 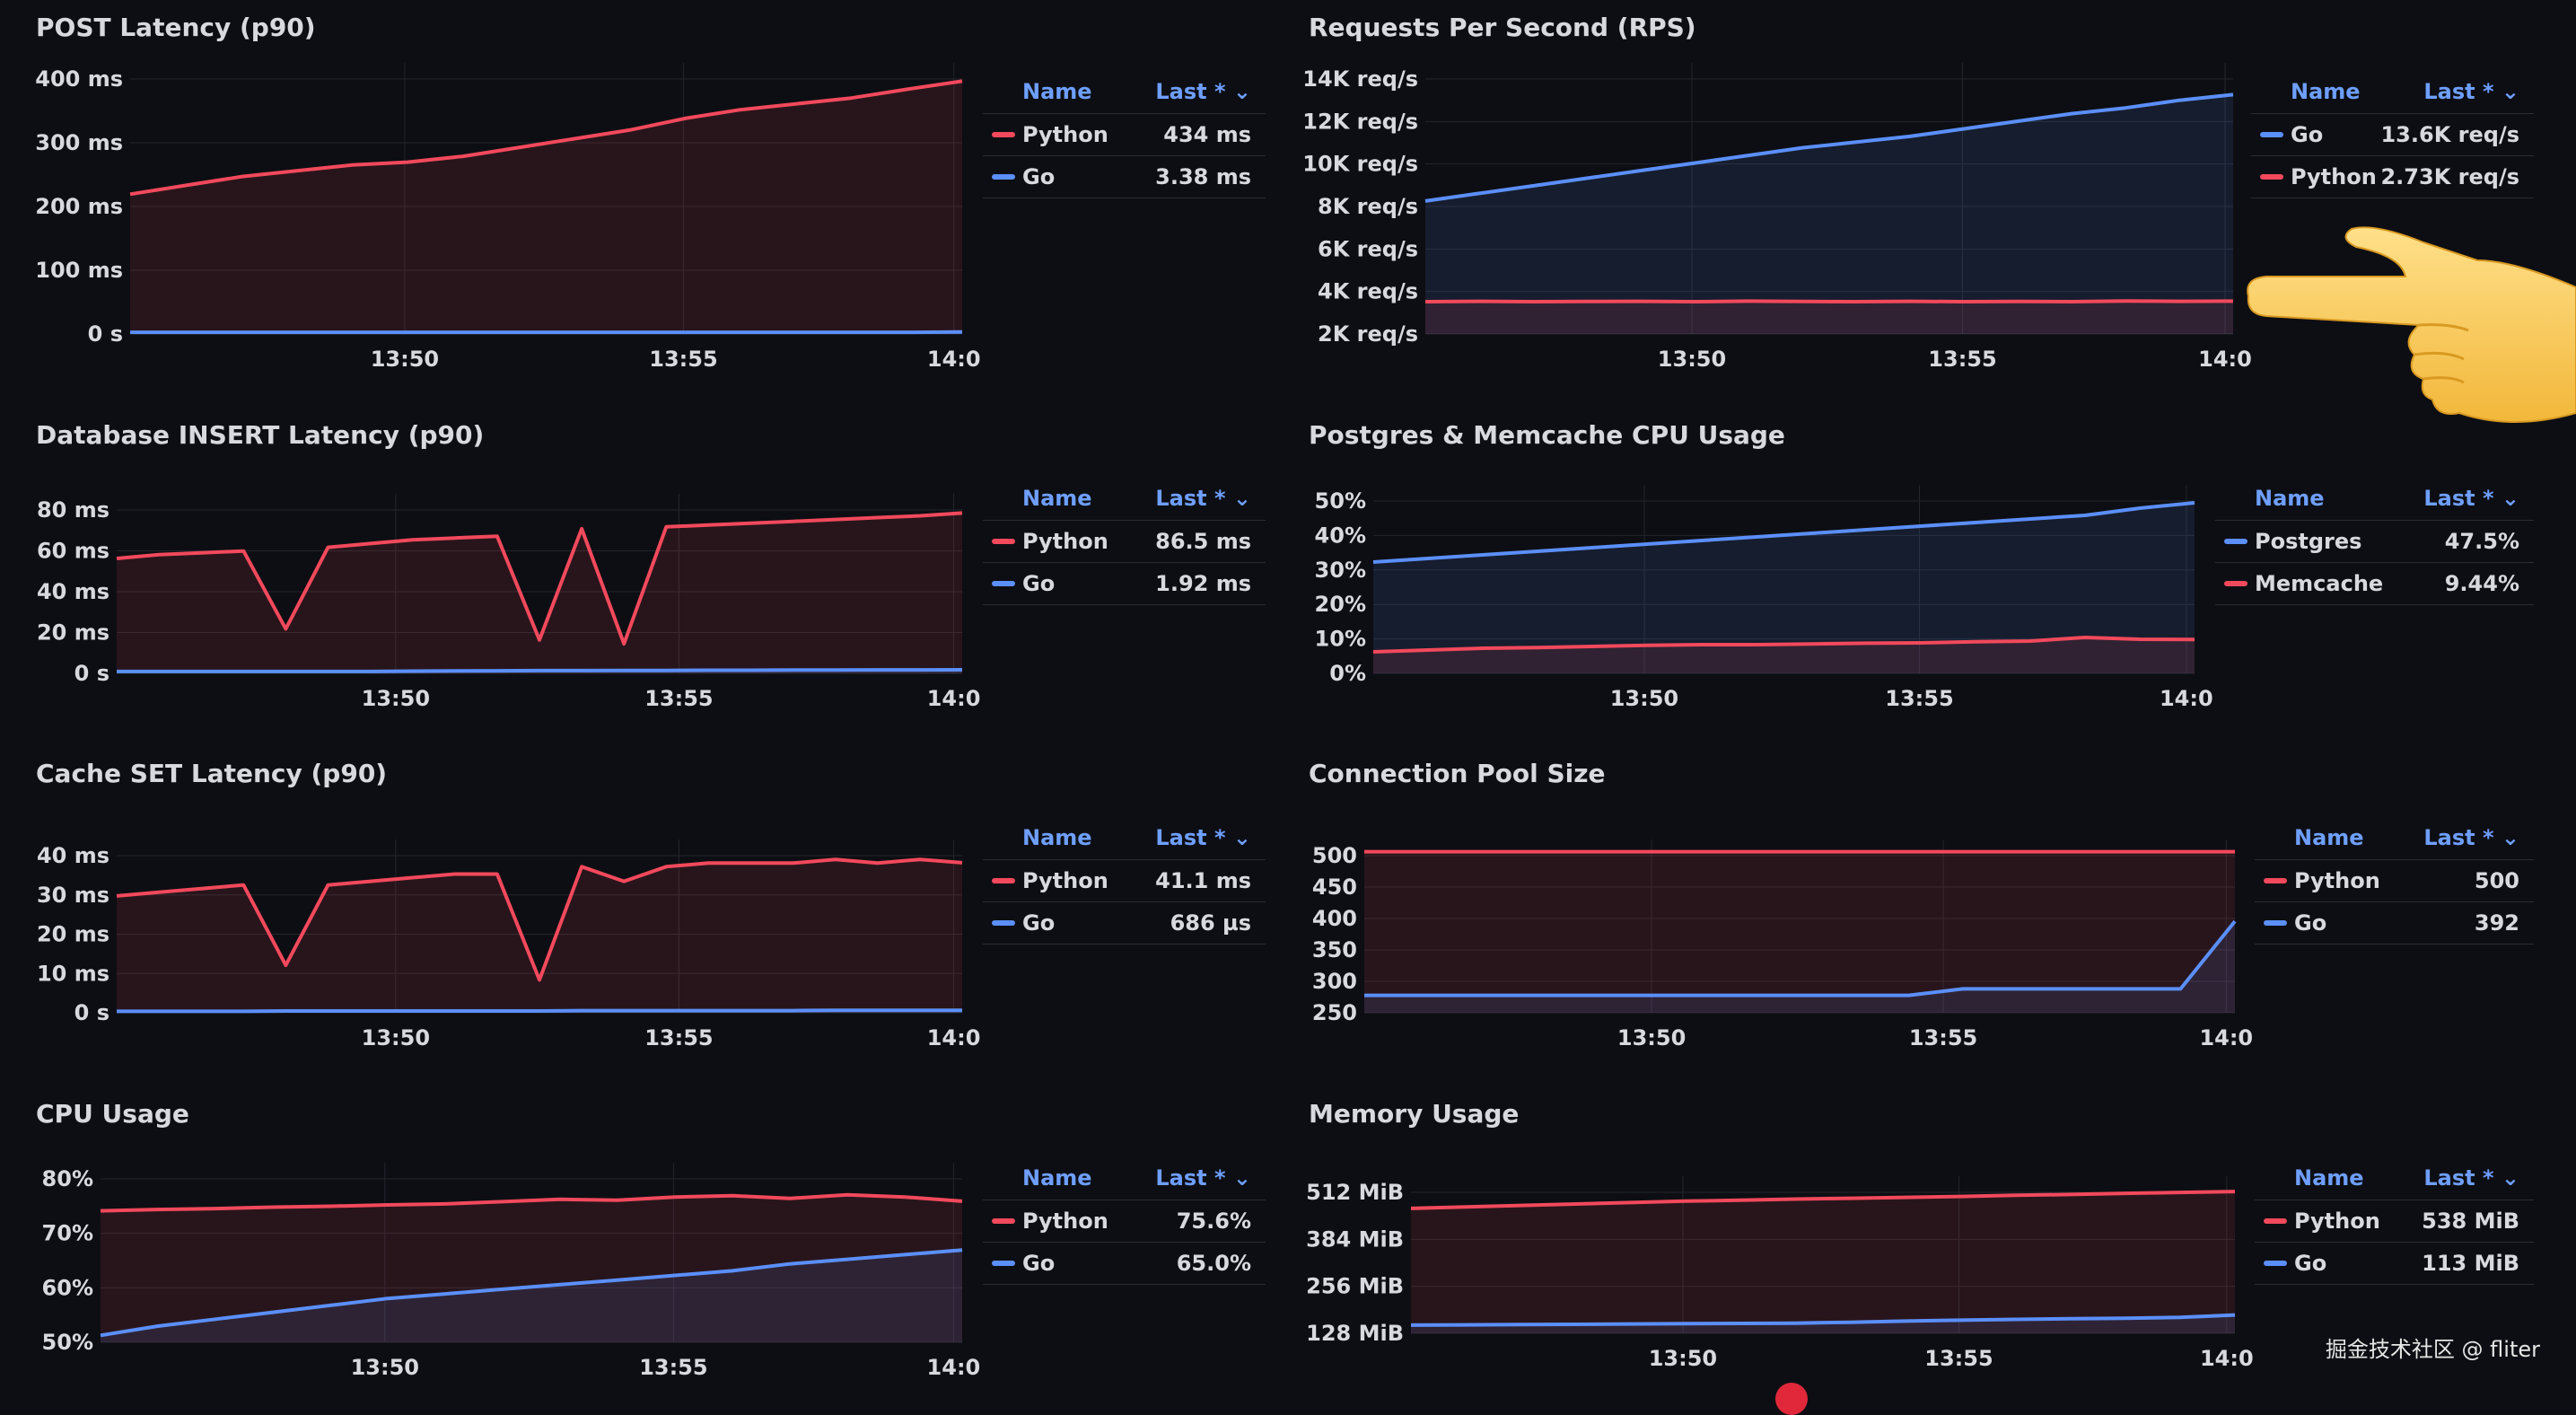 What do you see at coordinates (2458, 838) in the screenshot?
I see `legend-last-label: Last *` at bounding box center [2458, 838].